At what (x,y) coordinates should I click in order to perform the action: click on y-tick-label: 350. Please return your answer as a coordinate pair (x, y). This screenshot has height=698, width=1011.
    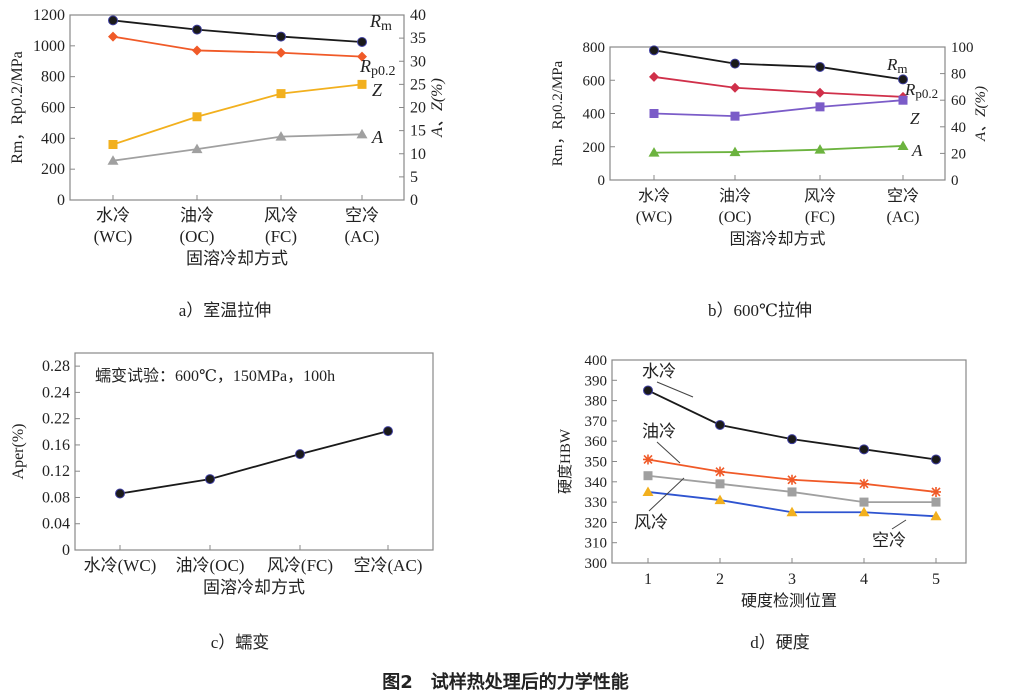
    Looking at the image, I should click on (596, 463).